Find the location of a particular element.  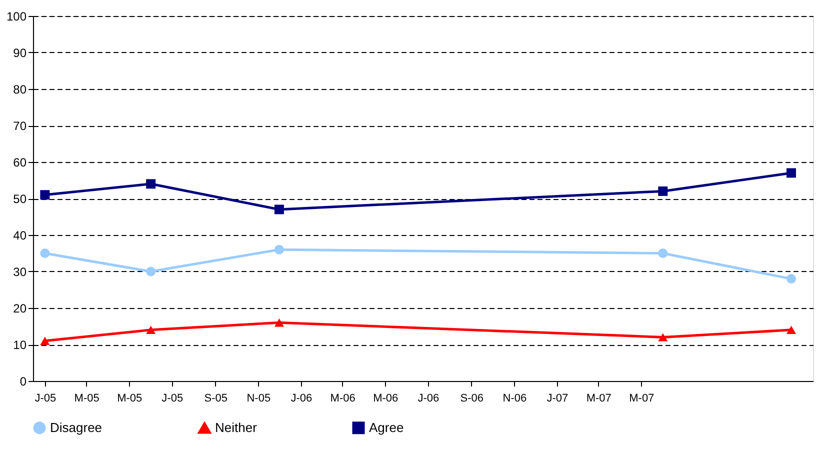

y-tick-label: 30 is located at coordinates (20, 272).